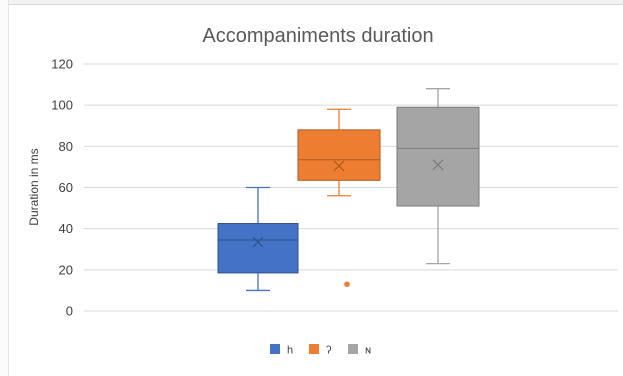 This screenshot has height=376, width=623. Describe the element at coordinates (34, 186) in the screenshot. I see `y-axis-label: Duration in ms` at that location.